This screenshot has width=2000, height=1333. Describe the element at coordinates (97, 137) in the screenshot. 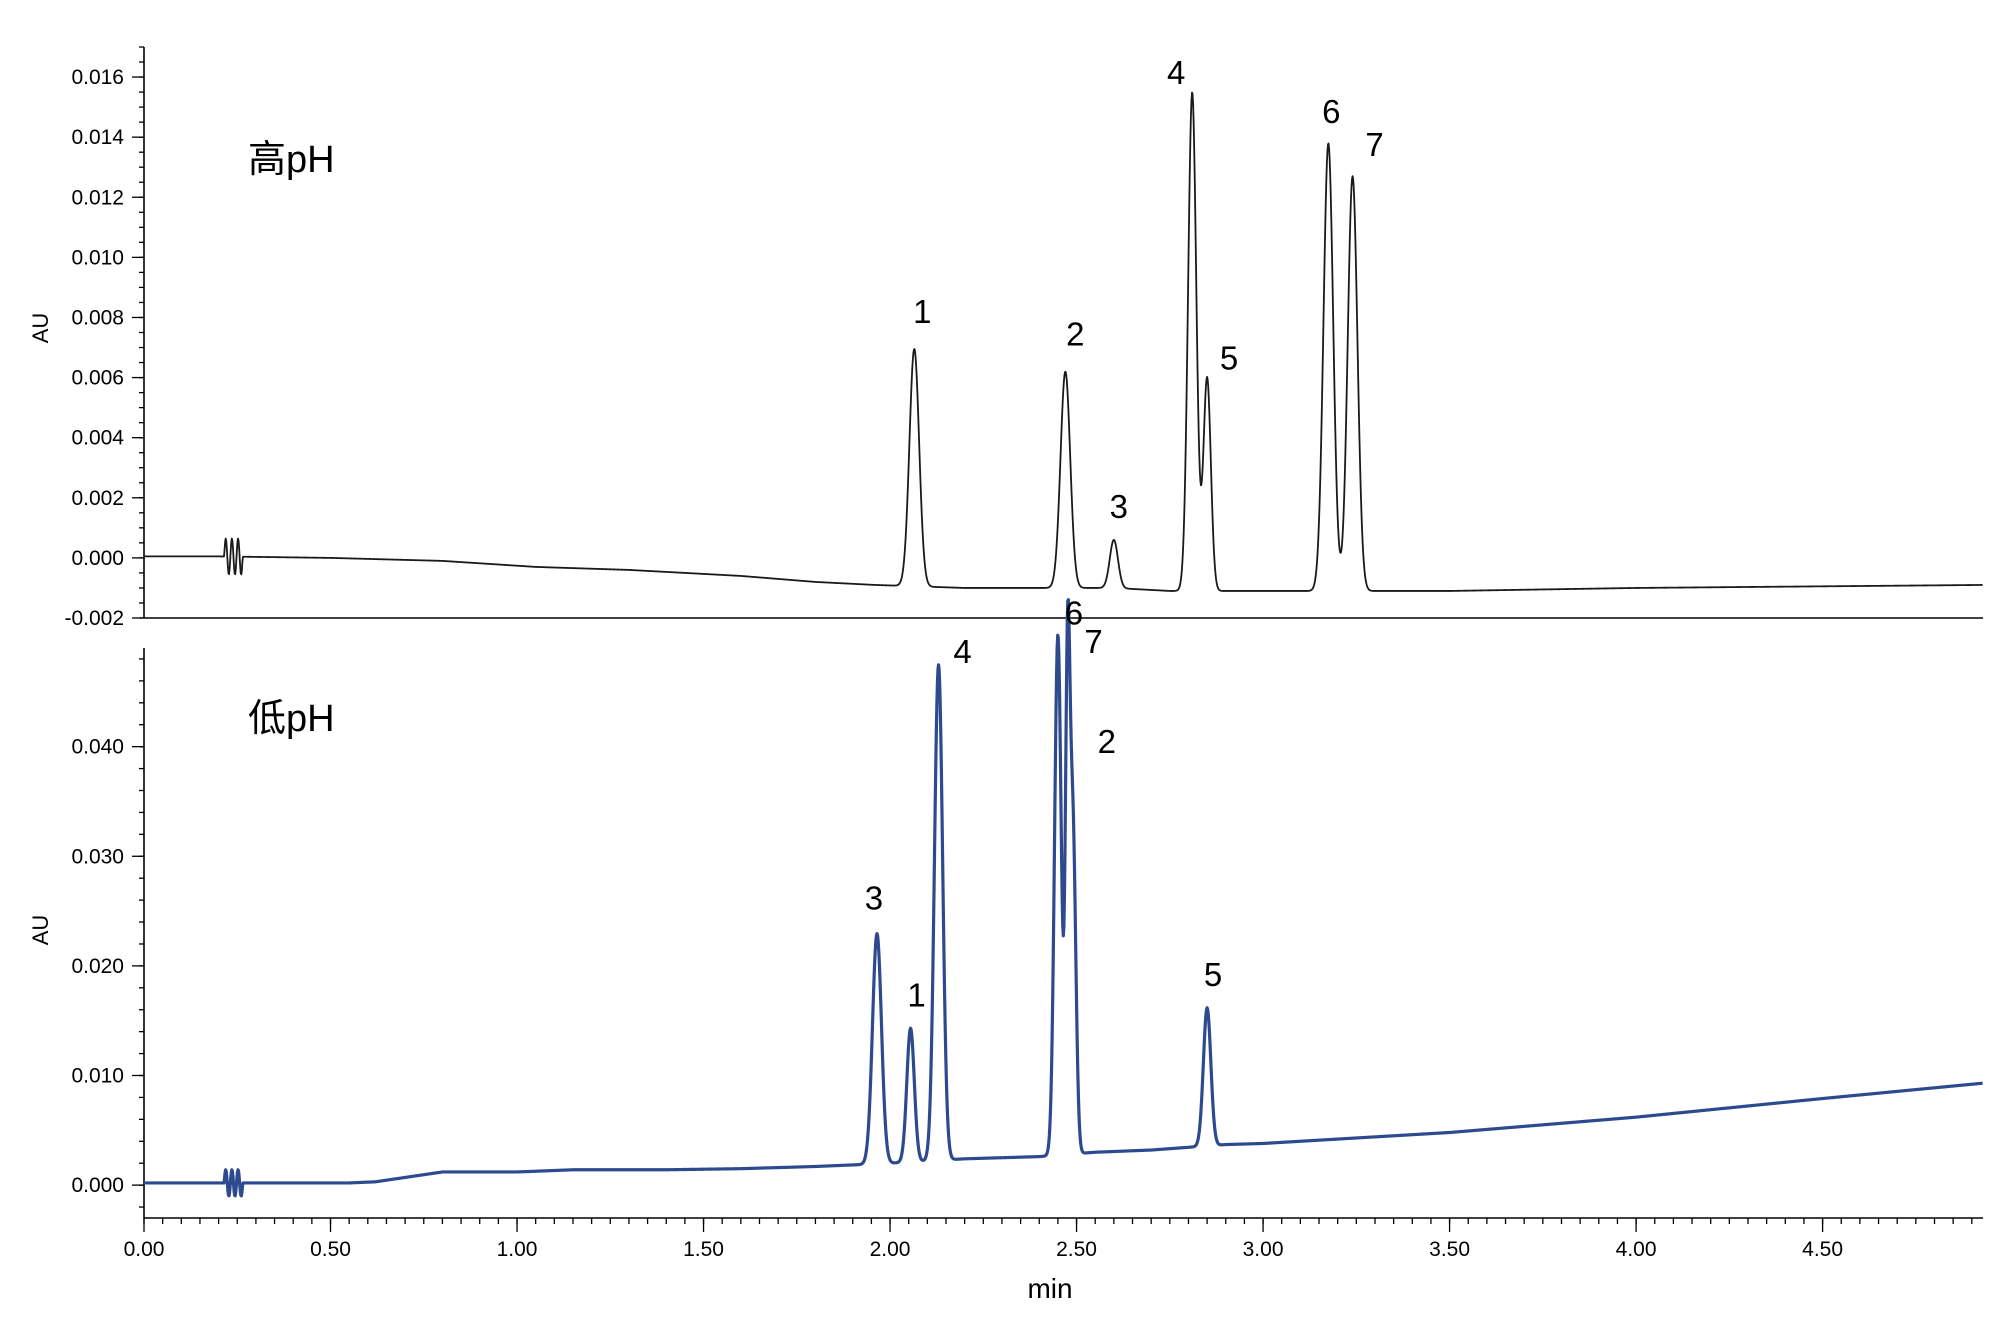

I see `y-tick-label: 0.014` at that location.